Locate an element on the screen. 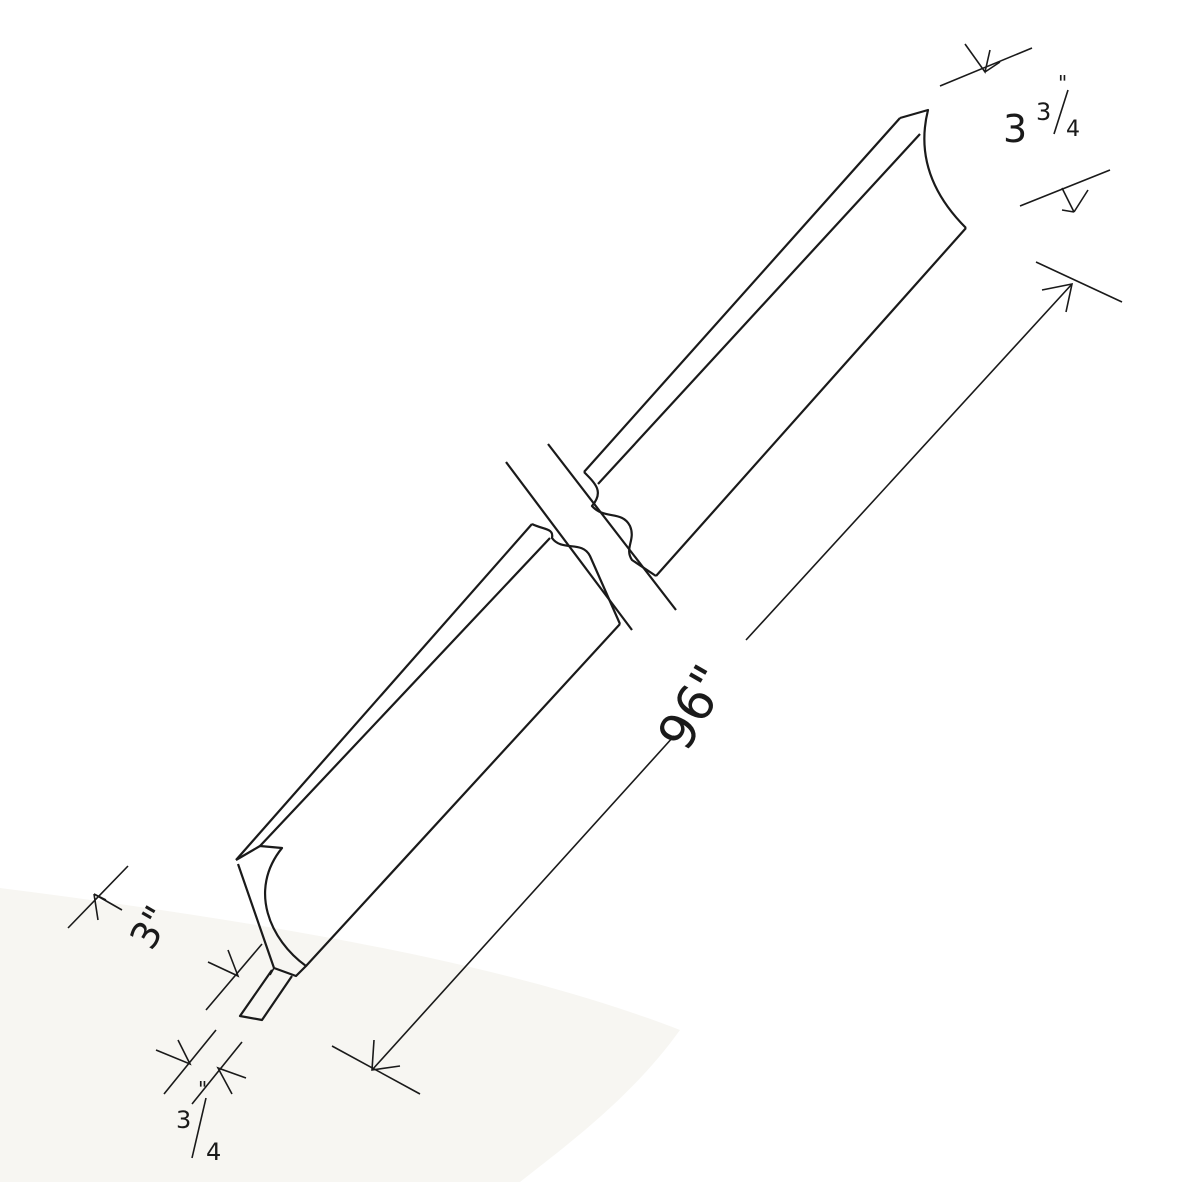 The height and width of the screenshot is (1182, 1182). dimension-thickness: 3 " 4 is located at coordinates (201, 1097).